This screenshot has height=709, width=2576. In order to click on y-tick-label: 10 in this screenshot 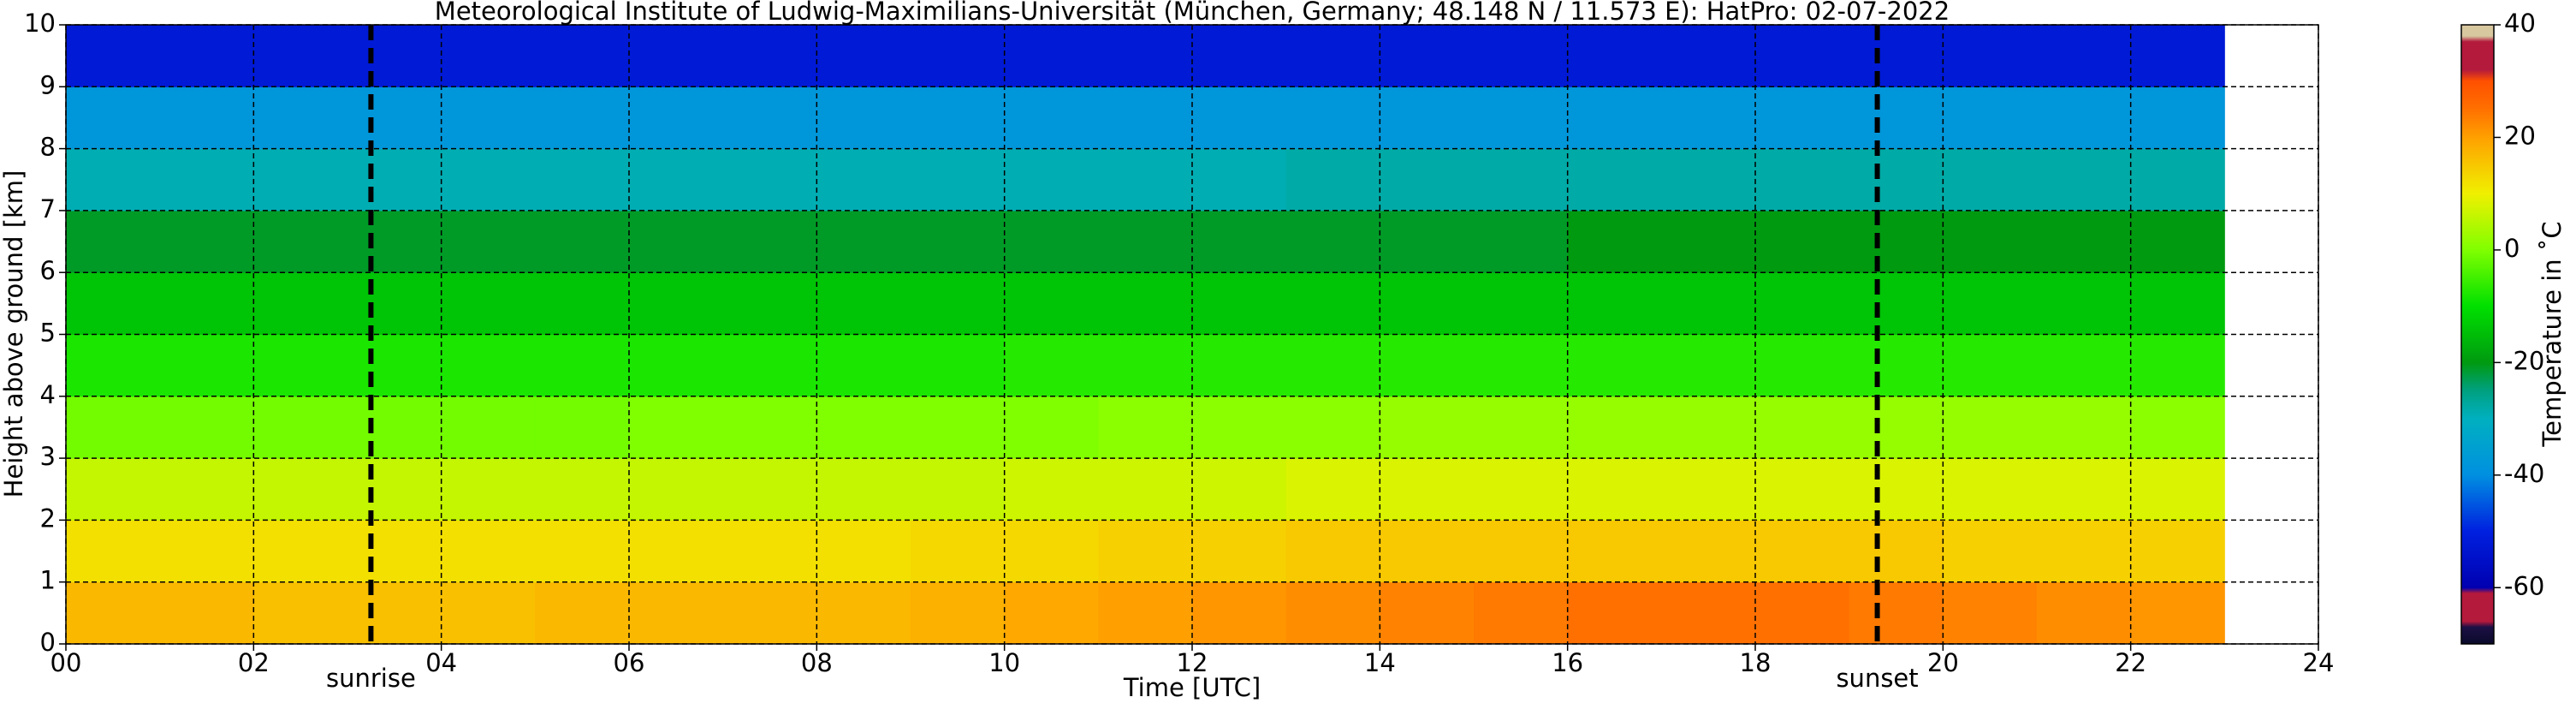, I will do `click(40, 23)`.